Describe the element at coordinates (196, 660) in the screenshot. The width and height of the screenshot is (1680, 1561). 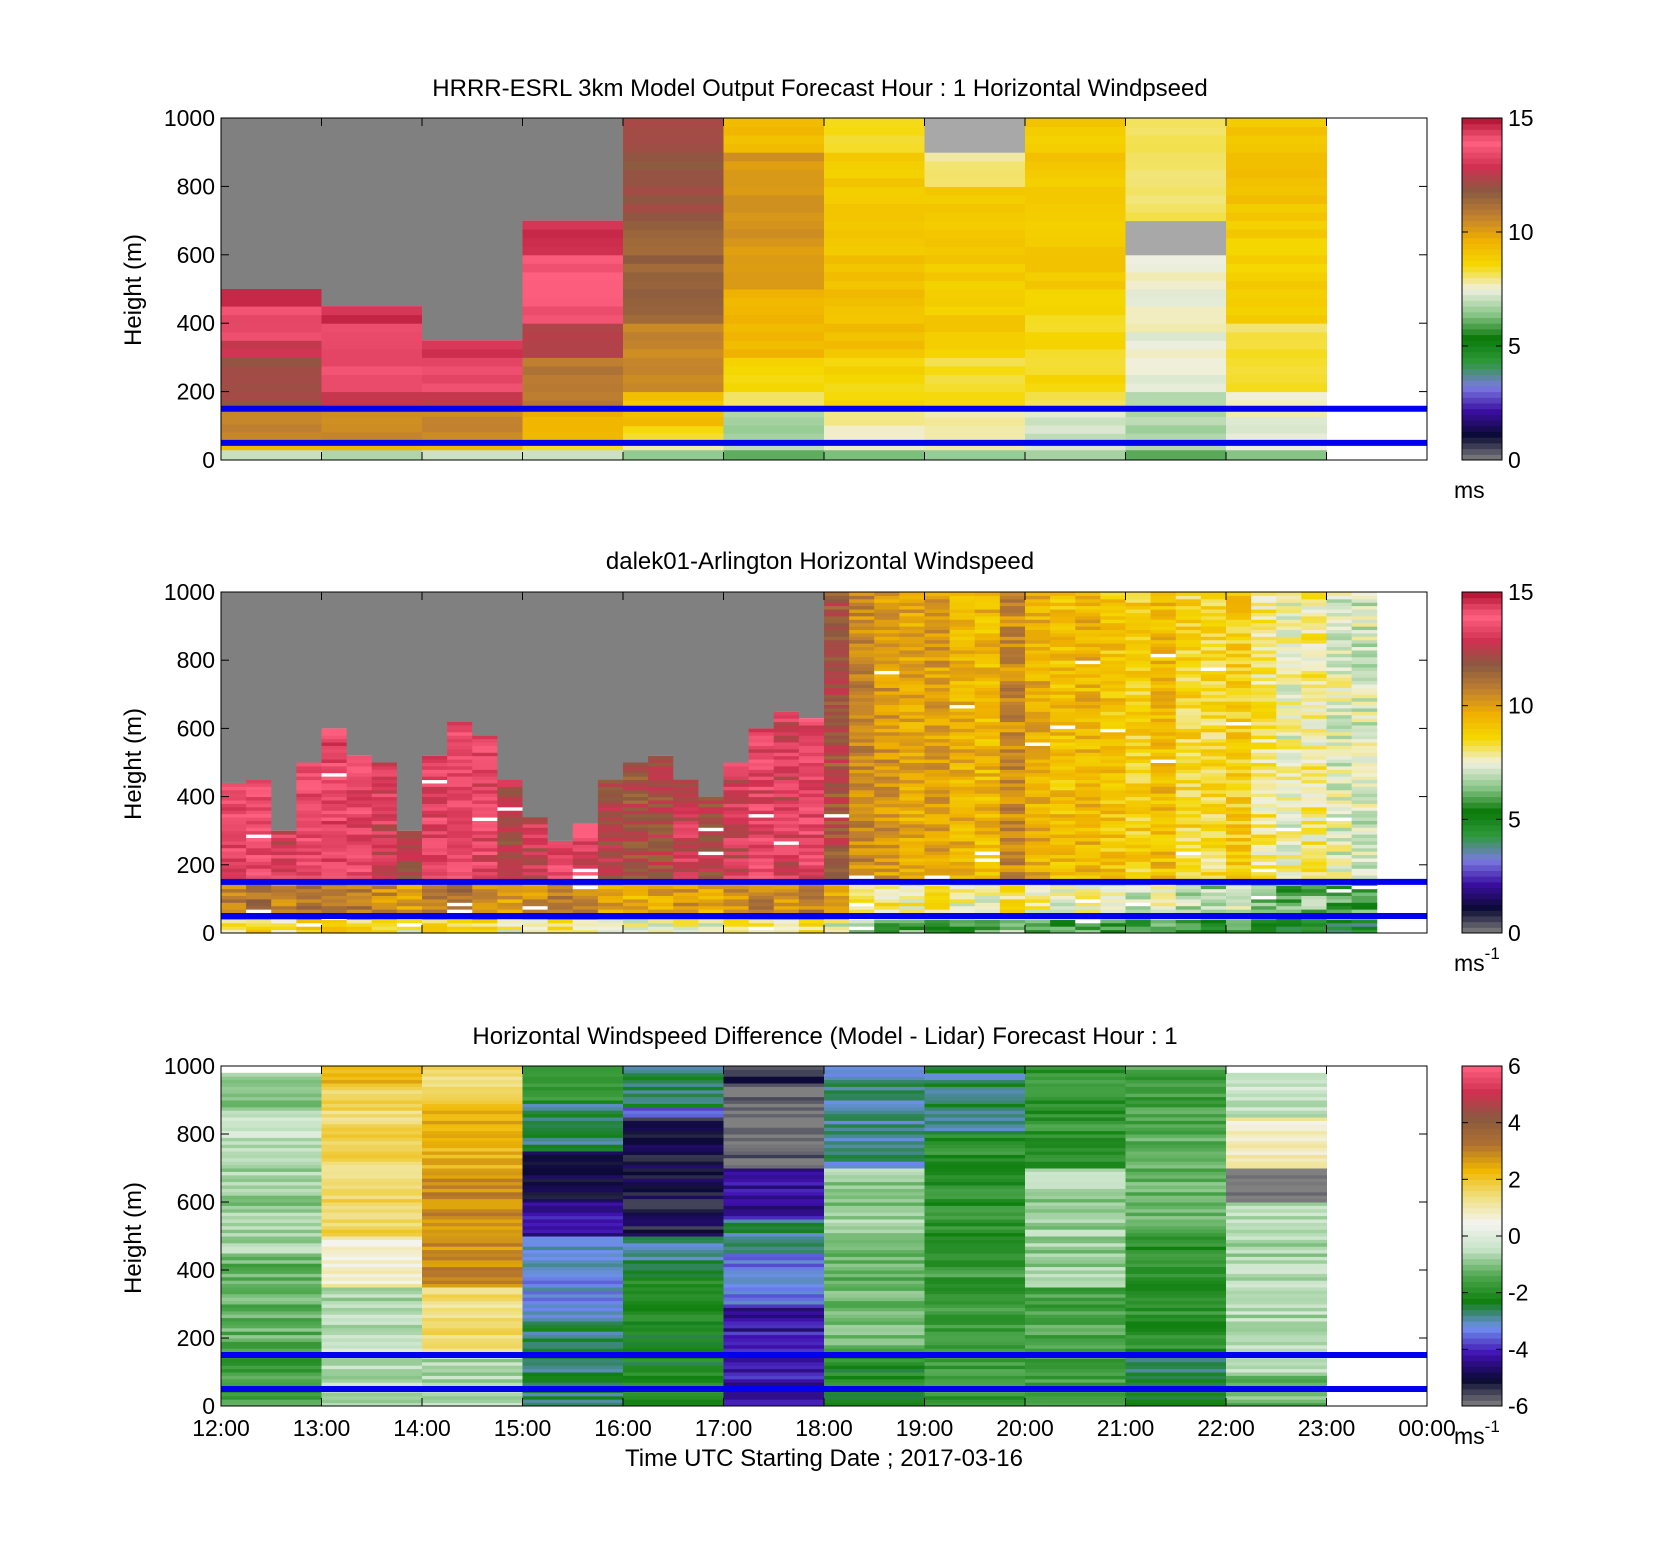
I see `y-tick-label: 800` at that location.